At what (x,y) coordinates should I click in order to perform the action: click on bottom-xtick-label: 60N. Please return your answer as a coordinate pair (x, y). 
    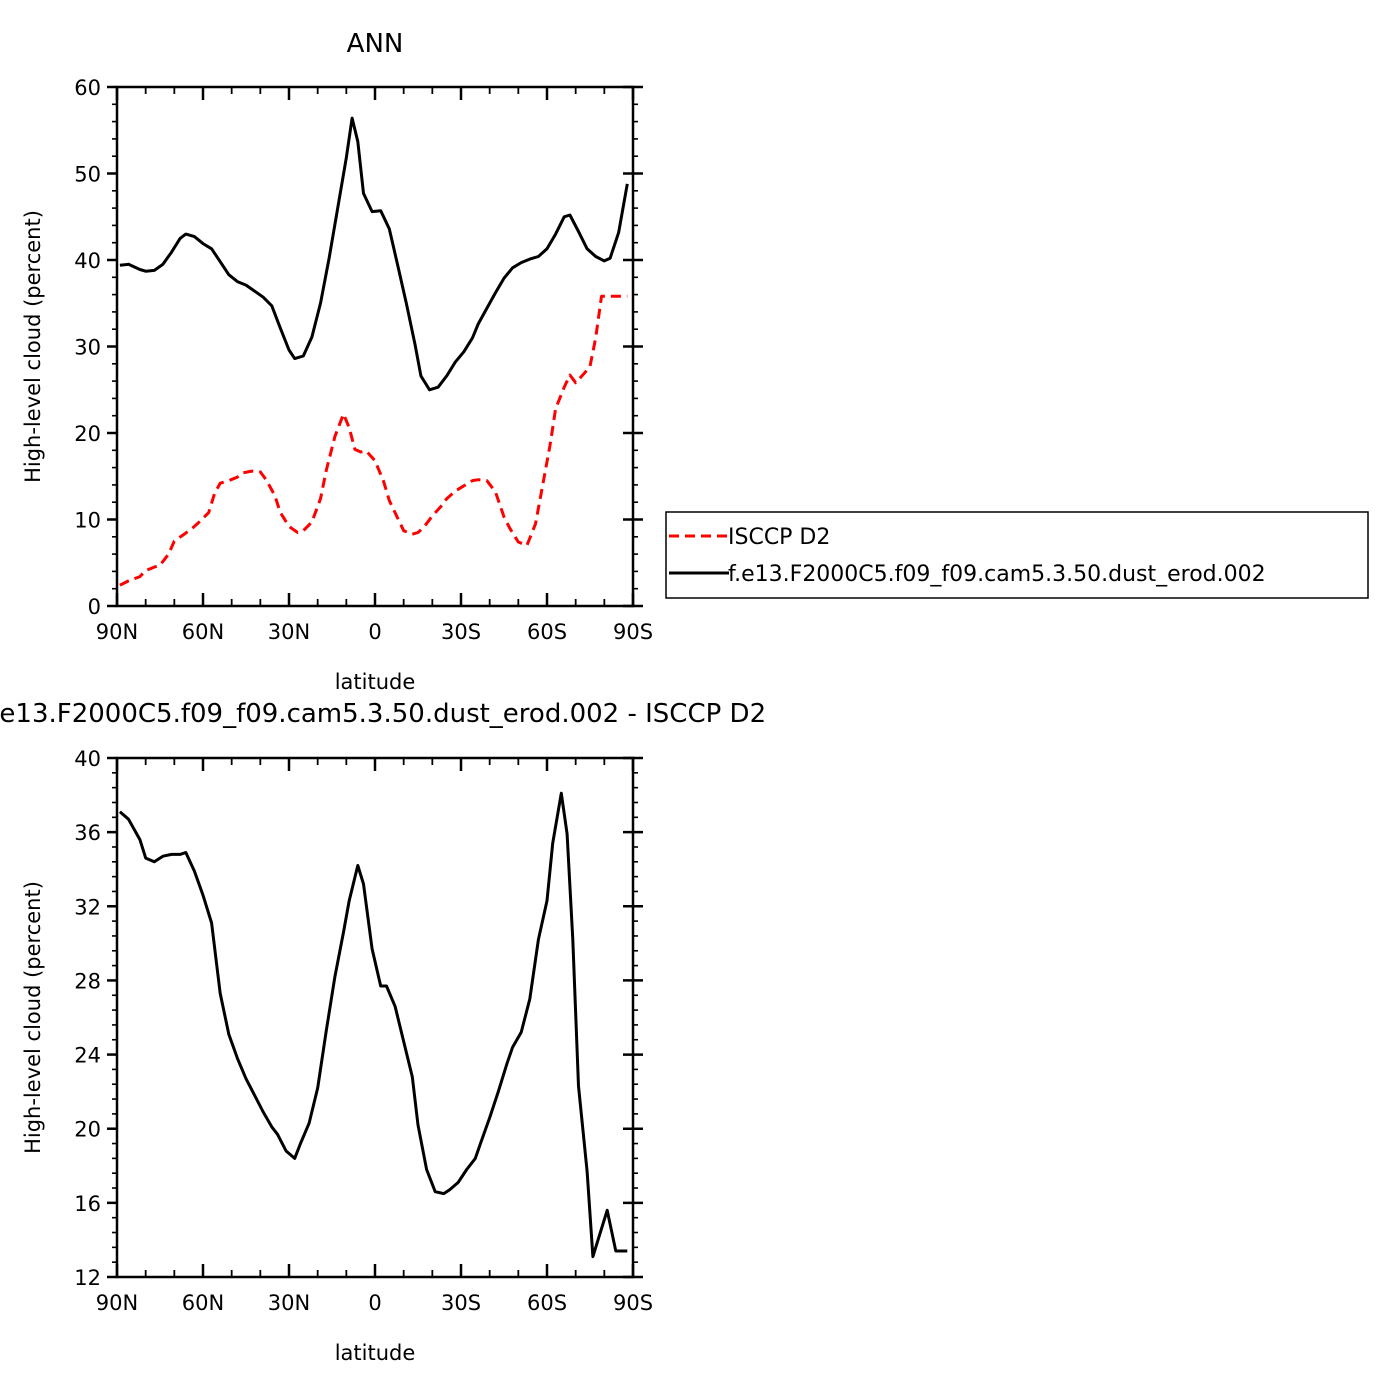
    Looking at the image, I should click on (203, 1303).